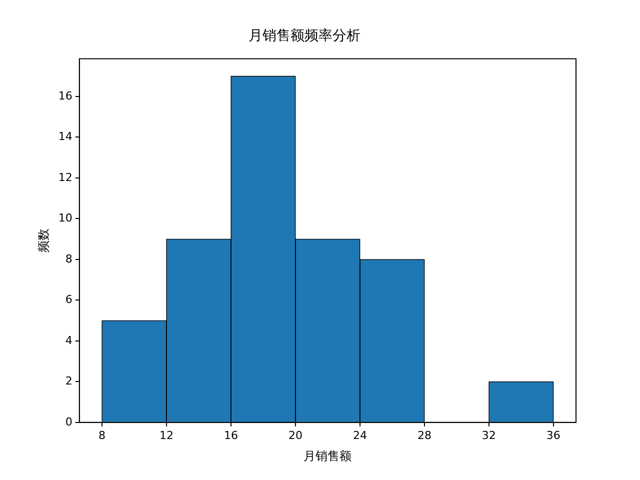 The height and width of the screenshot is (480, 640). I want to click on x-tick-label: 8, so click(102, 435).